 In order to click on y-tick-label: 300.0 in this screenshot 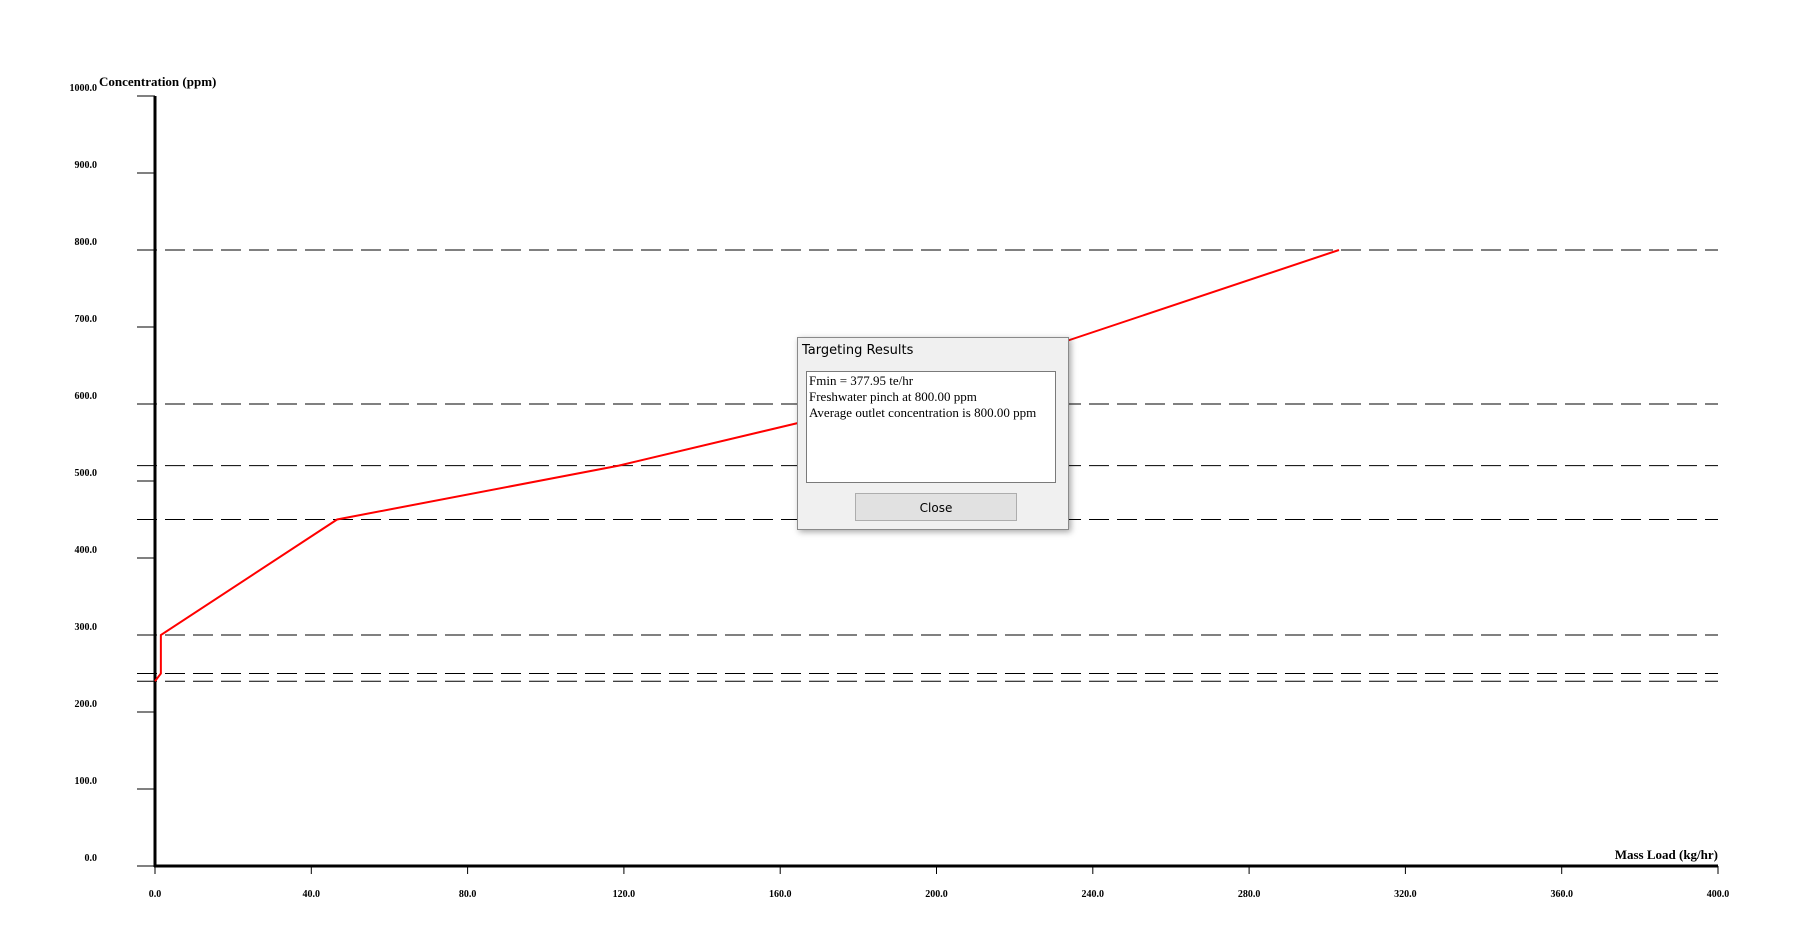, I will do `click(86, 627)`.